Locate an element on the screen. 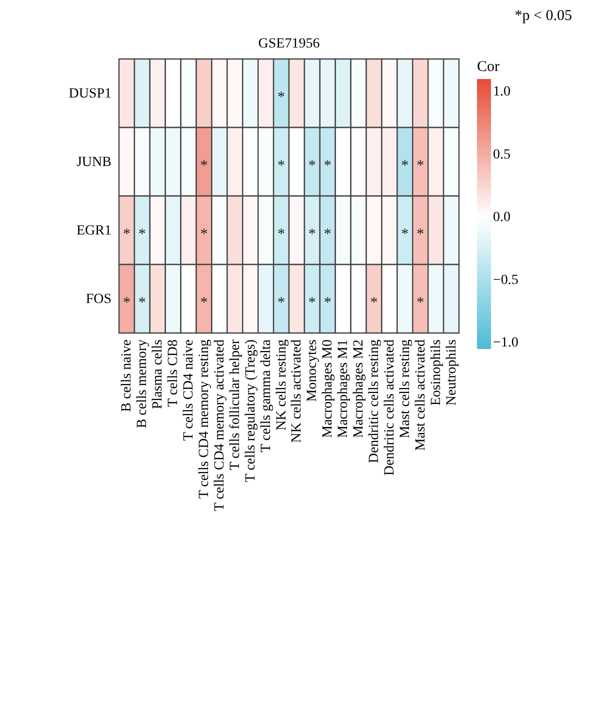 The width and height of the screenshot is (600, 709). x-tick-label: T cells CD8 is located at coordinates (174, 373).